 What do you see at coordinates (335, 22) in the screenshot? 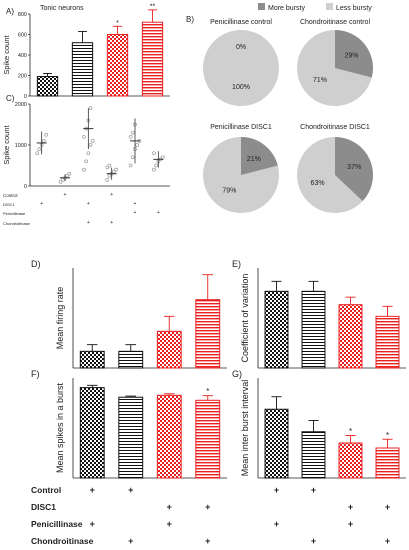
I see `pie-title: Chondroitinase control` at bounding box center [335, 22].